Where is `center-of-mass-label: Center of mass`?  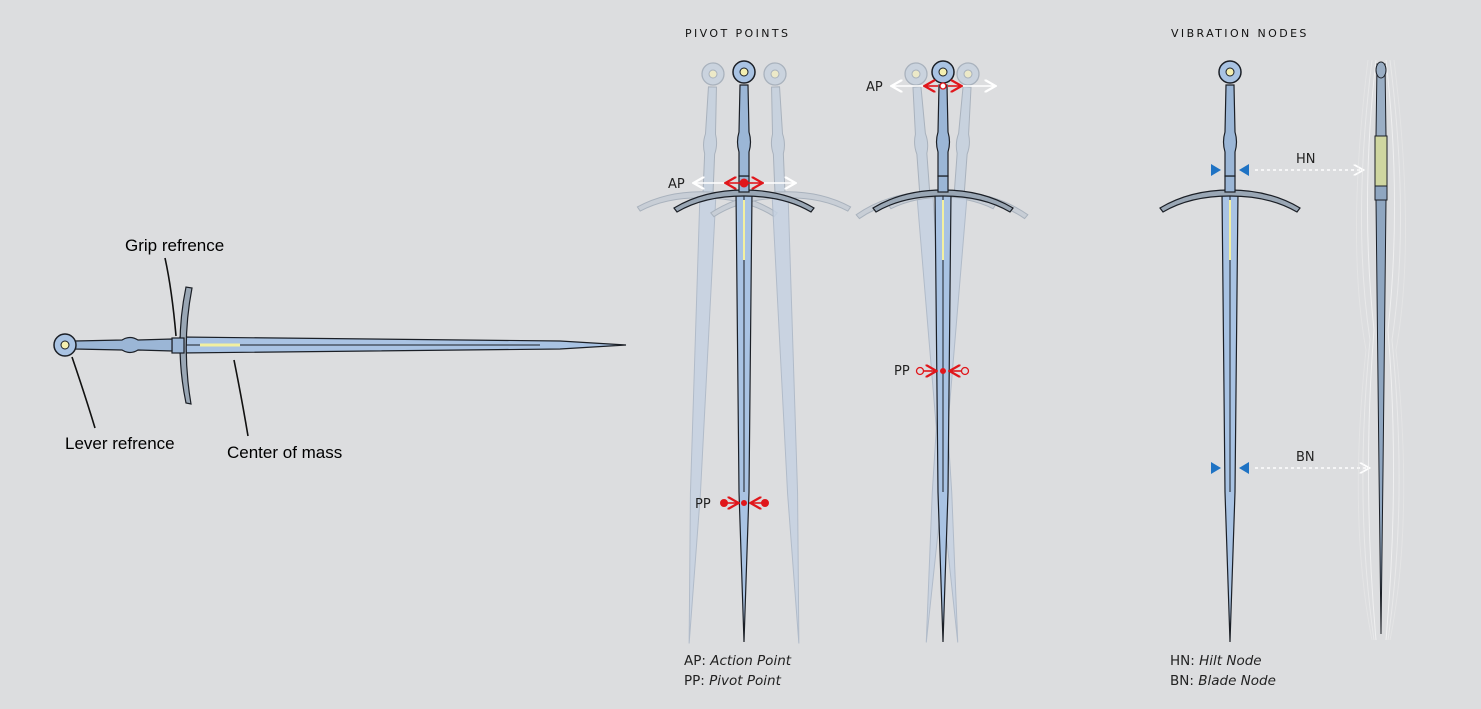
center-of-mass-label: Center of mass is located at coordinates (284, 452).